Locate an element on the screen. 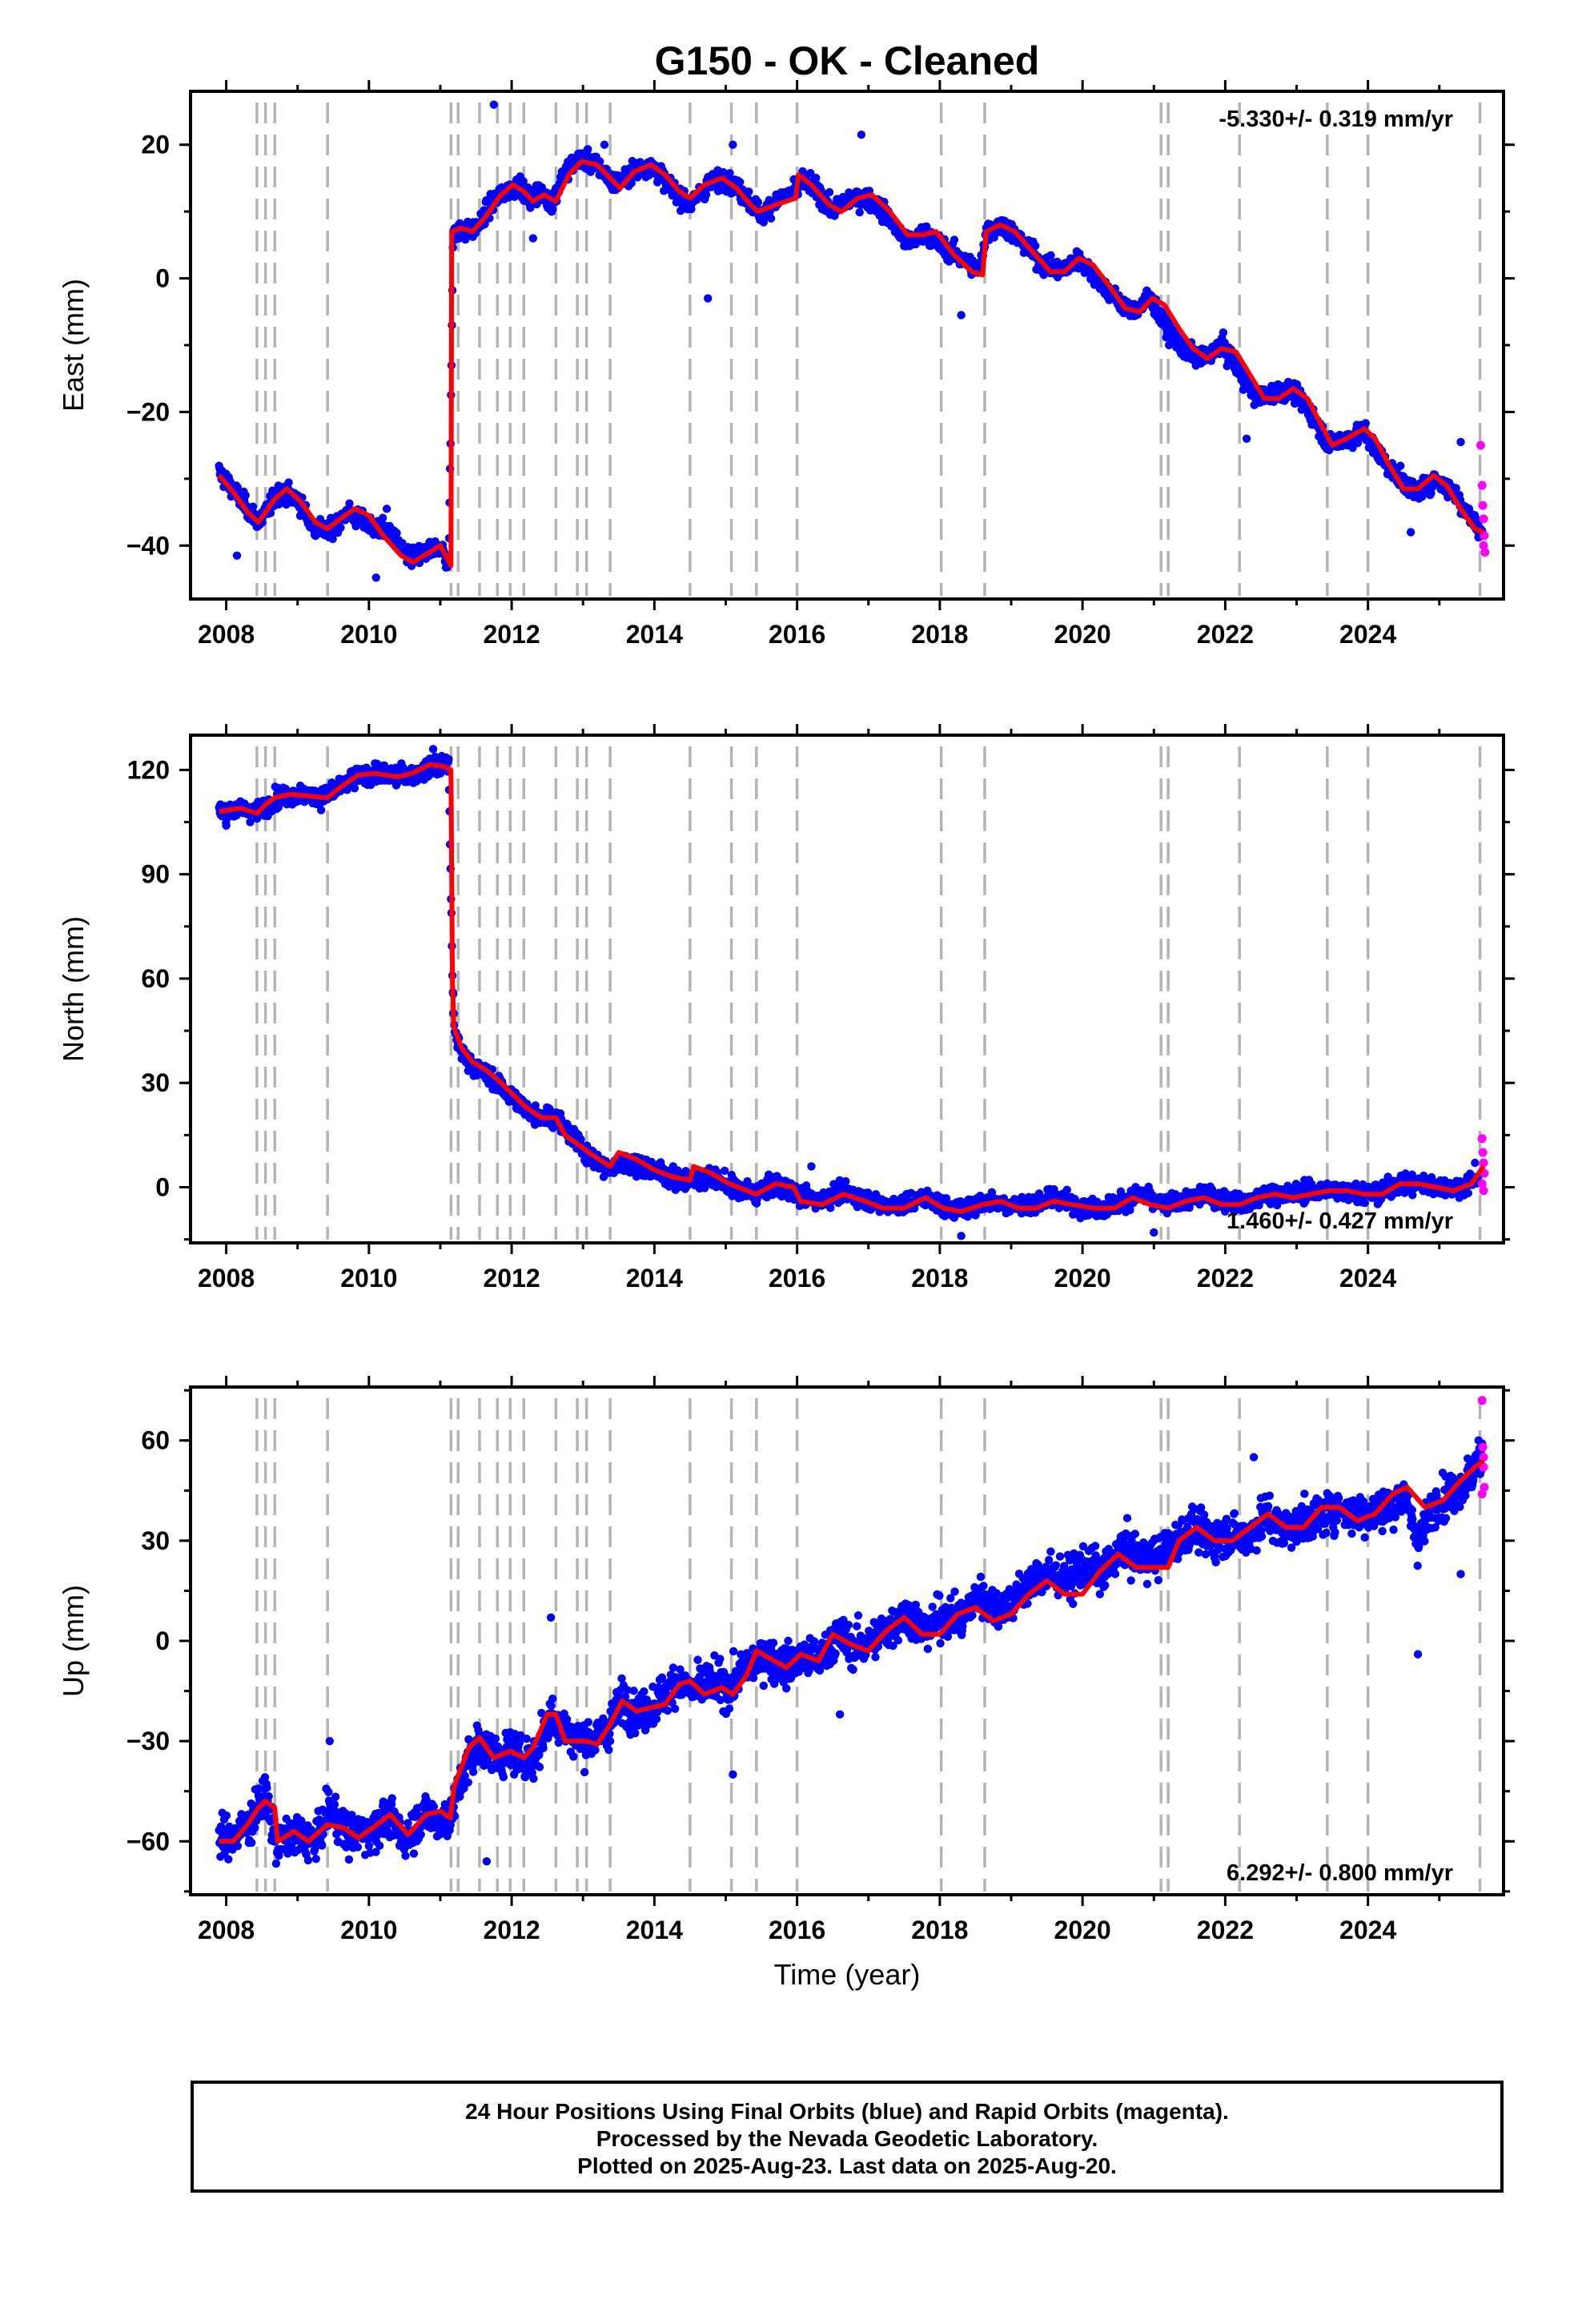 The width and height of the screenshot is (1582, 2324). east-x-tick-label: 2014 is located at coordinates (655, 634).